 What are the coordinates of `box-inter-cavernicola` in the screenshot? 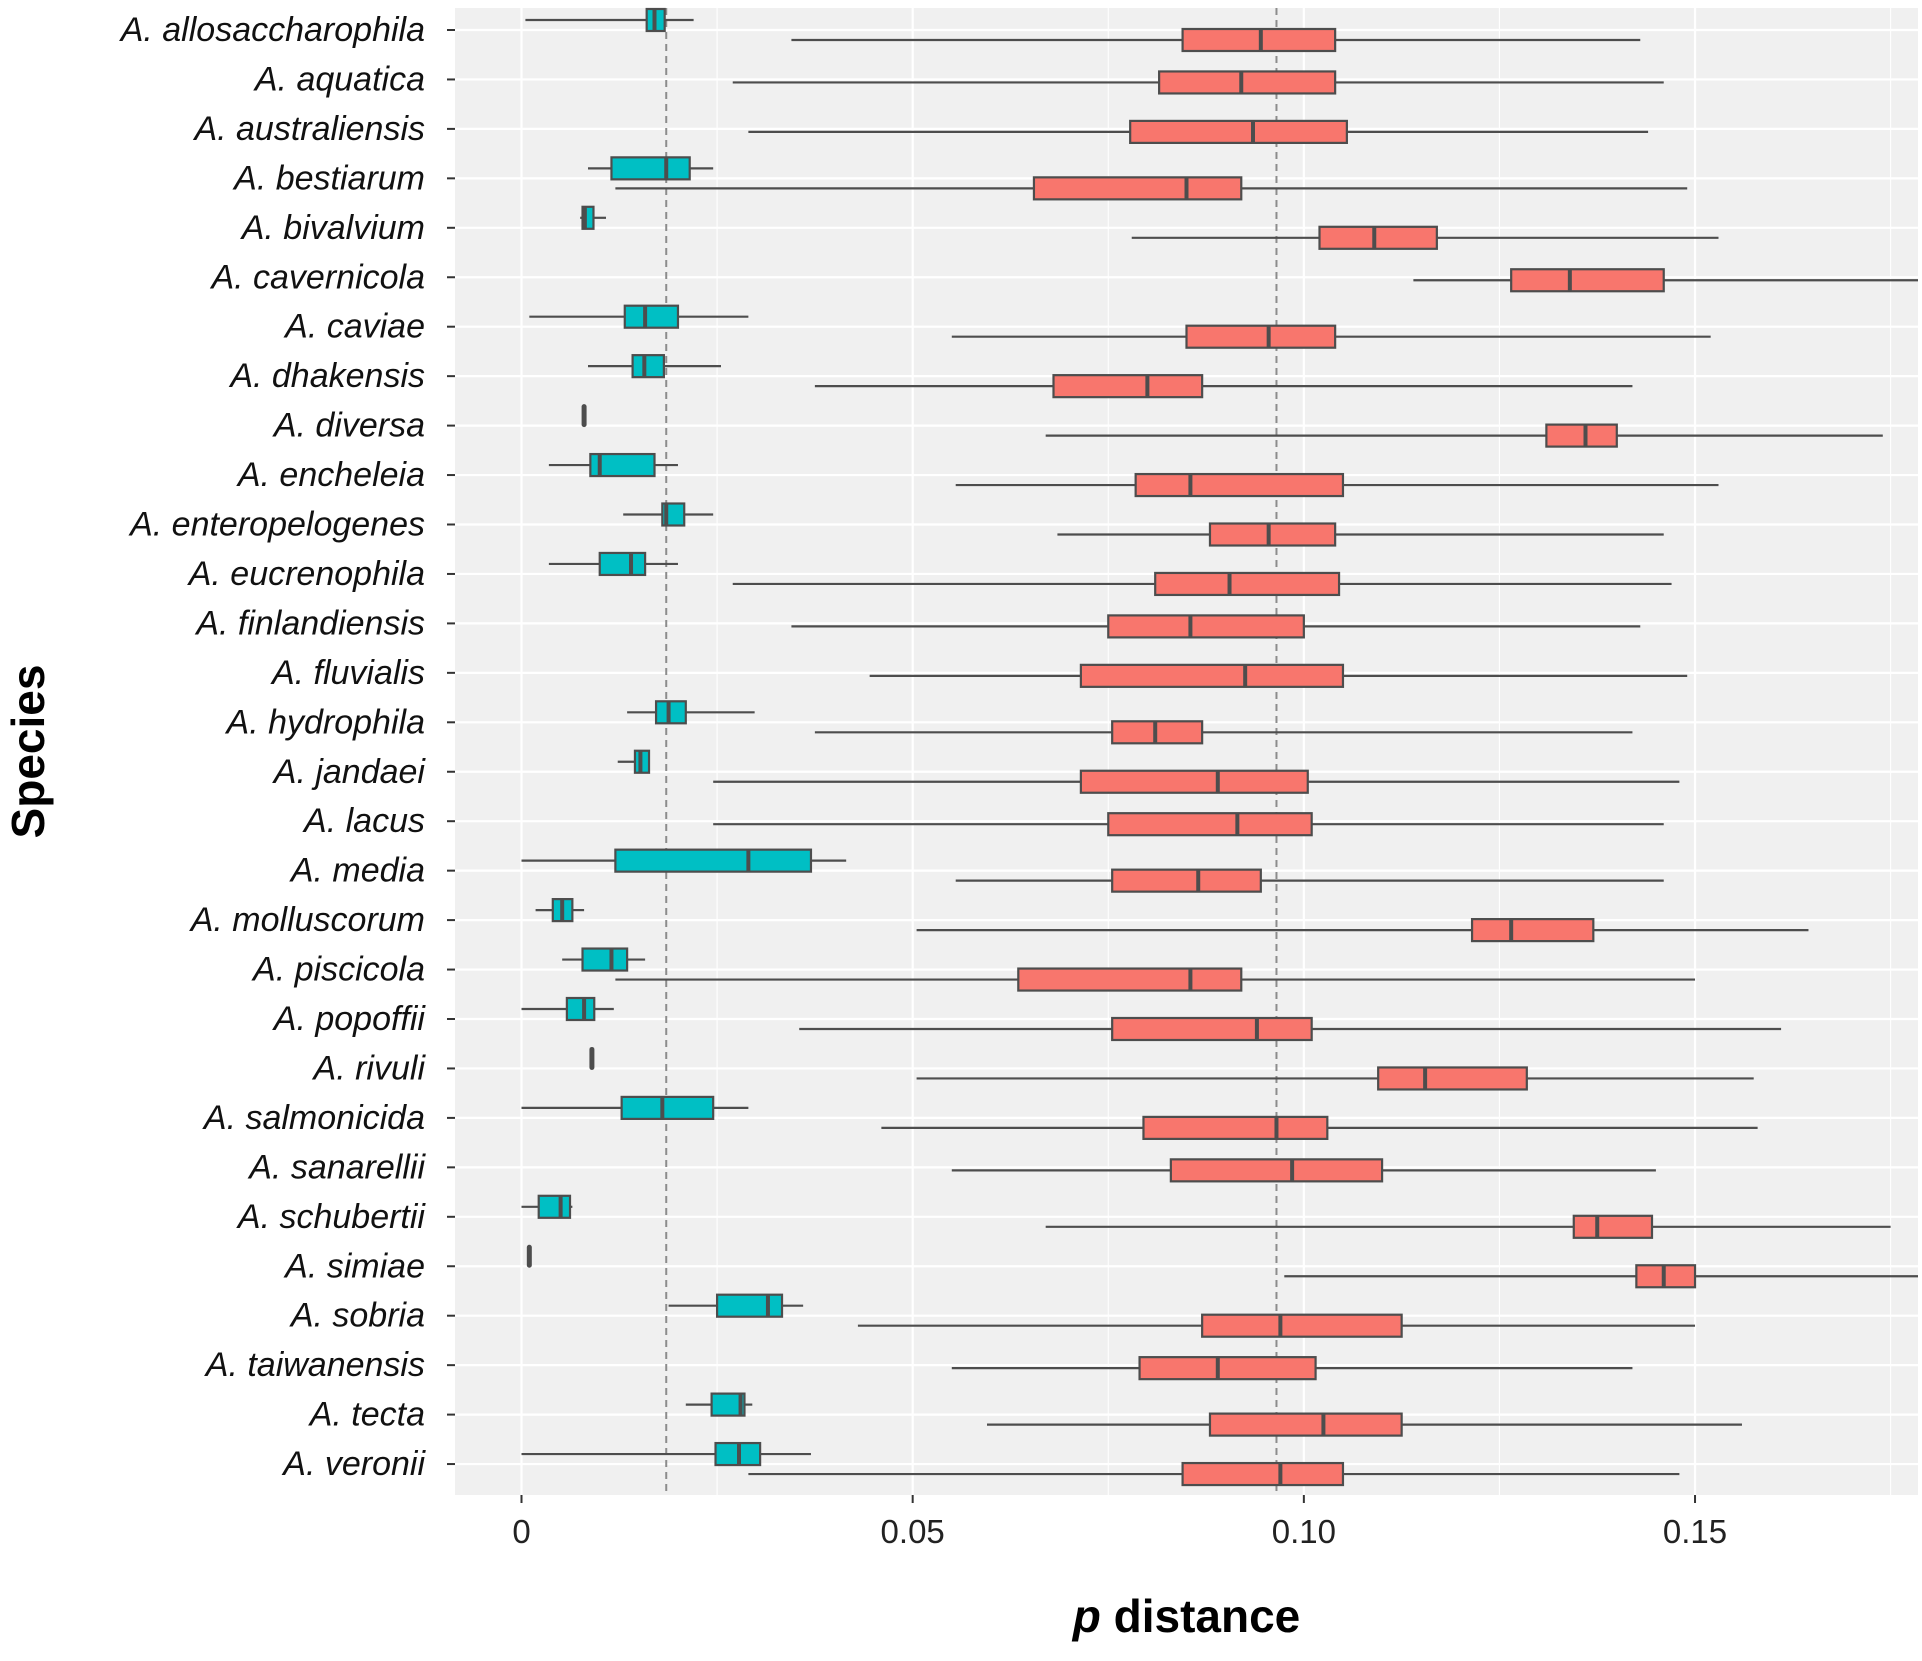 It's located at (1665, 280).